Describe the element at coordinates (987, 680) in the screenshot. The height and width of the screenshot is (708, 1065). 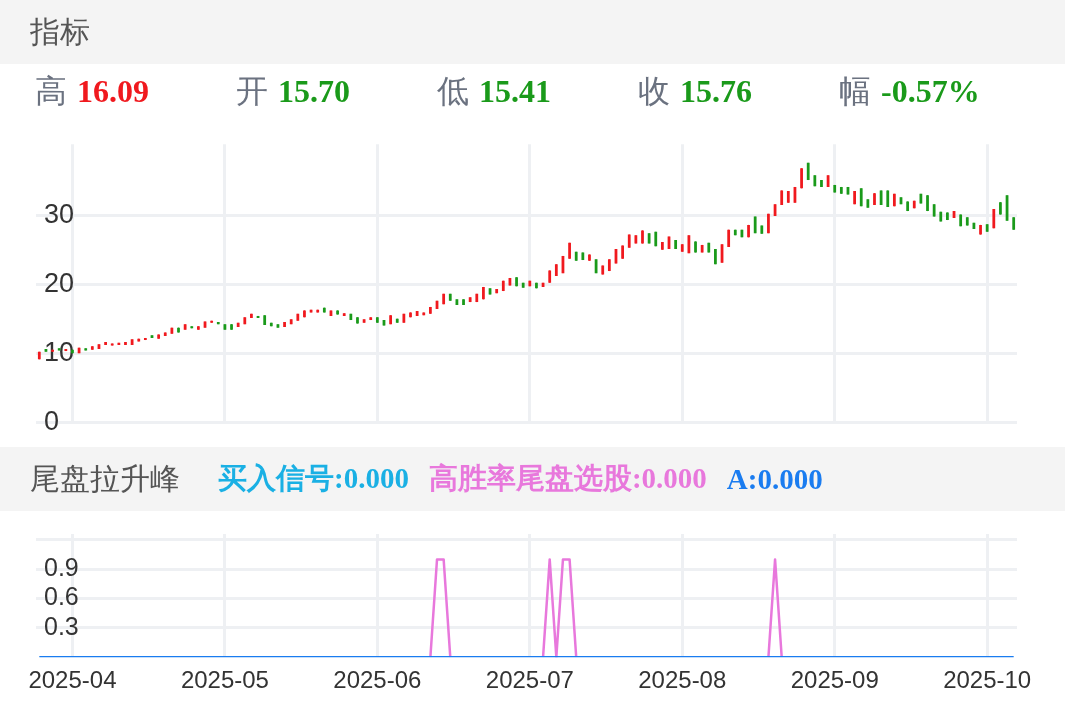
I see `x-tick-label: 2025-10` at that location.